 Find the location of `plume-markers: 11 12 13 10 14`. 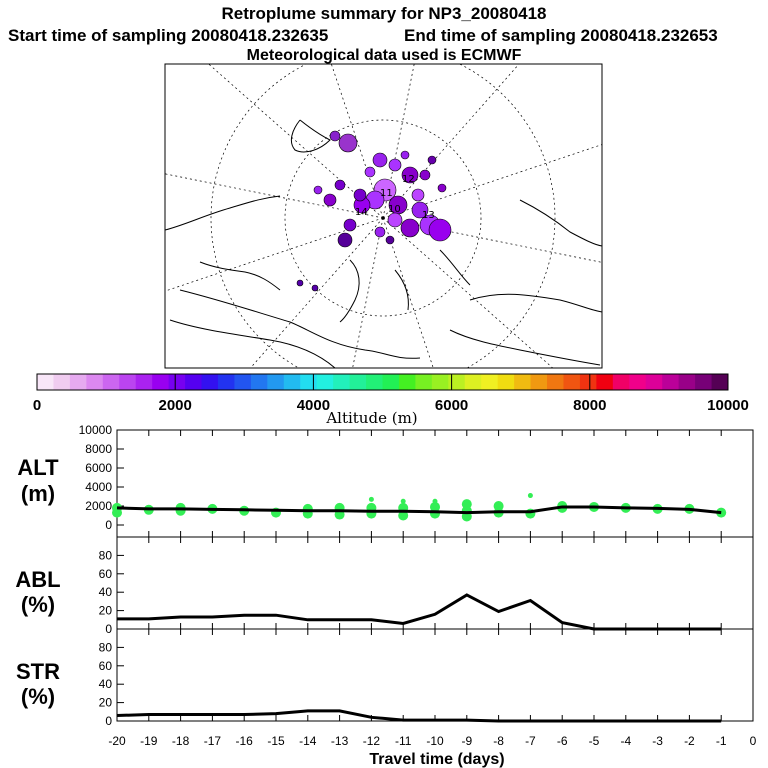

plume-markers: 11 12 13 10 14 is located at coordinates (374, 211).